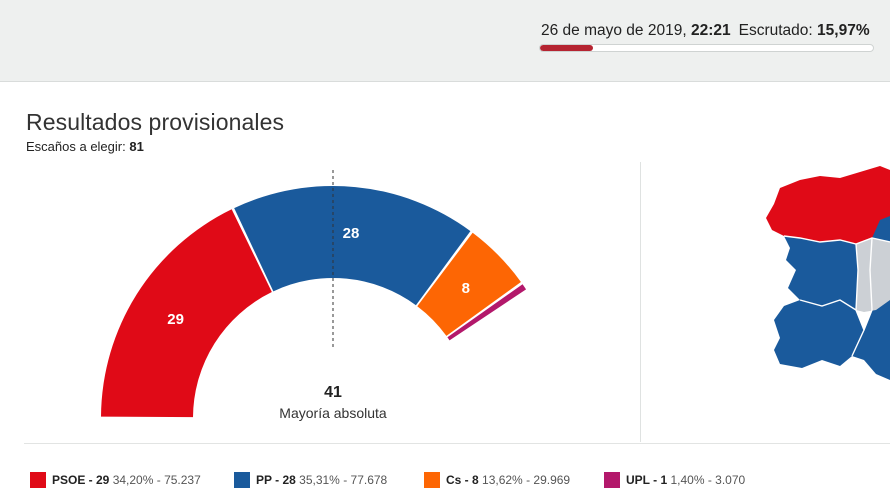 Image resolution: width=890 pixels, height=502 pixels. I want to click on panel-divider, so click(640, 302).